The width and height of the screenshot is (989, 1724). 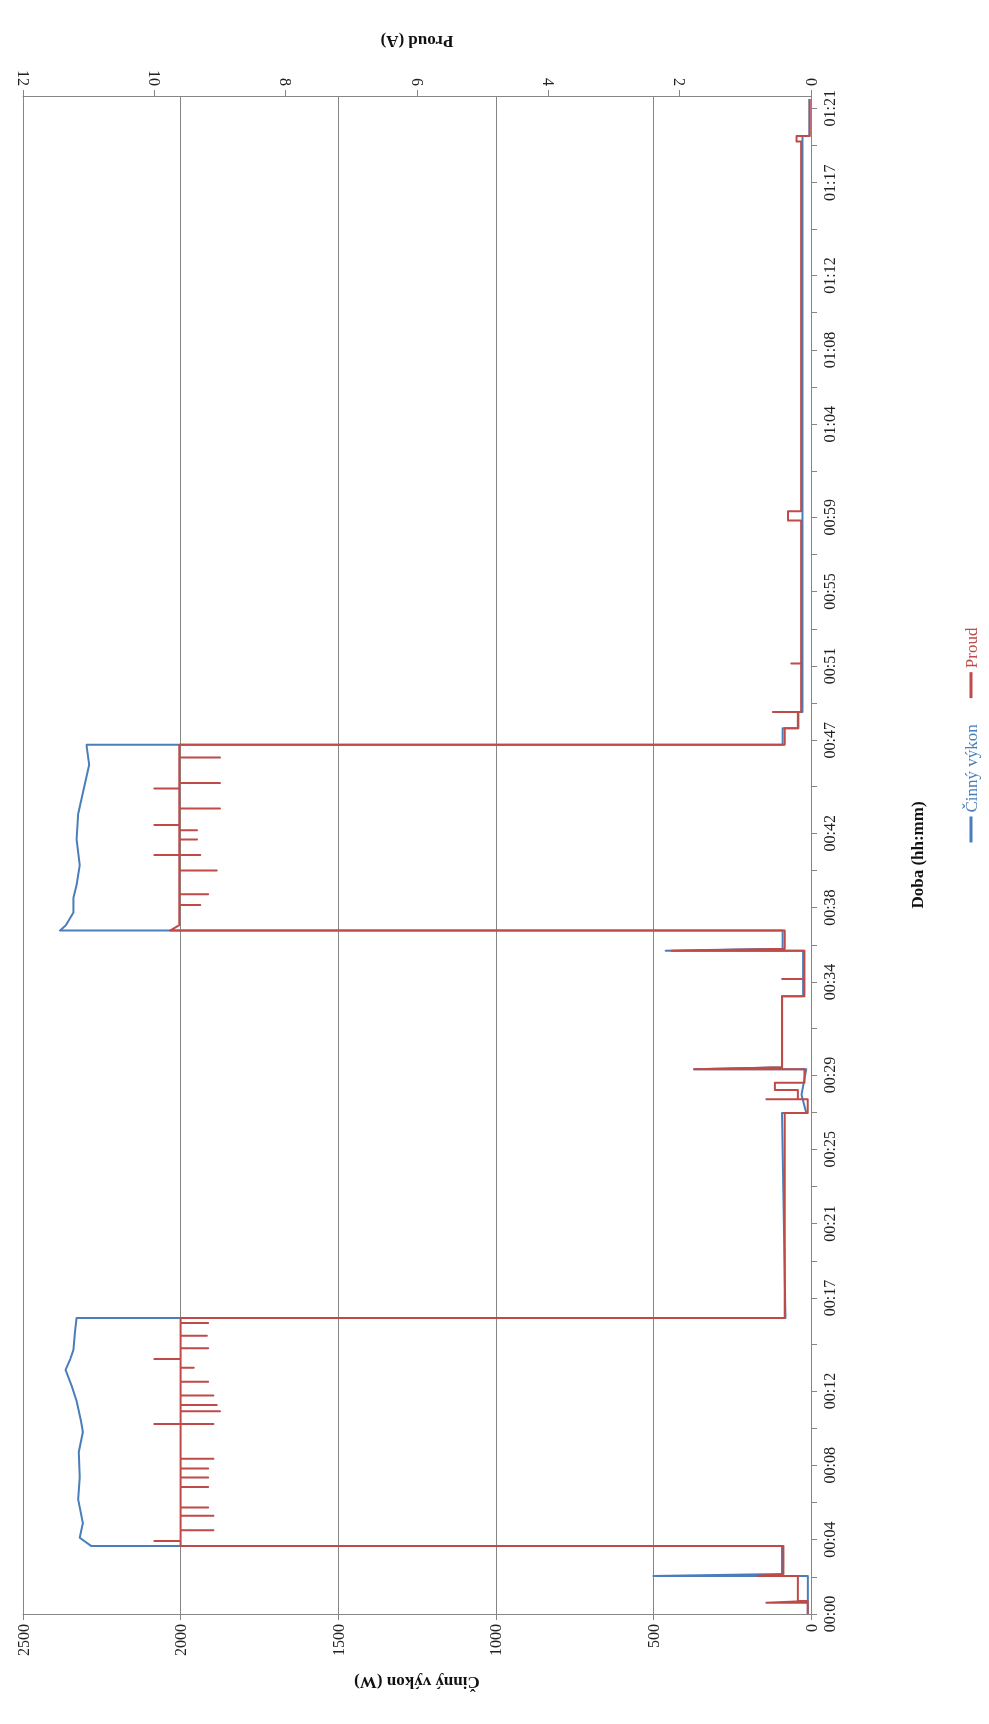 What do you see at coordinates (829, 907) in the screenshot?
I see `y-tick-label: 00:38` at bounding box center [829, 907].